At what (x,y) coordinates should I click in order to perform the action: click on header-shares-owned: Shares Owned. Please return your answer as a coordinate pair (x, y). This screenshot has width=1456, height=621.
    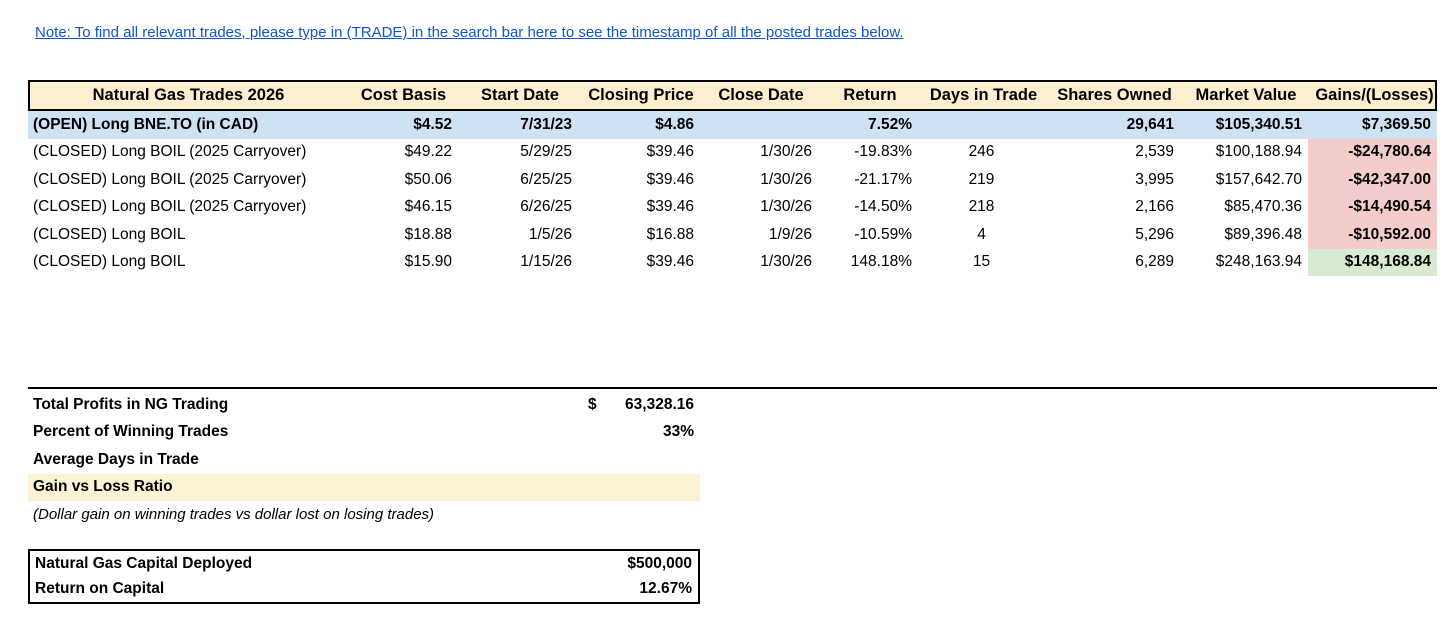
    Looking at the image, I should click on (1114, 95).